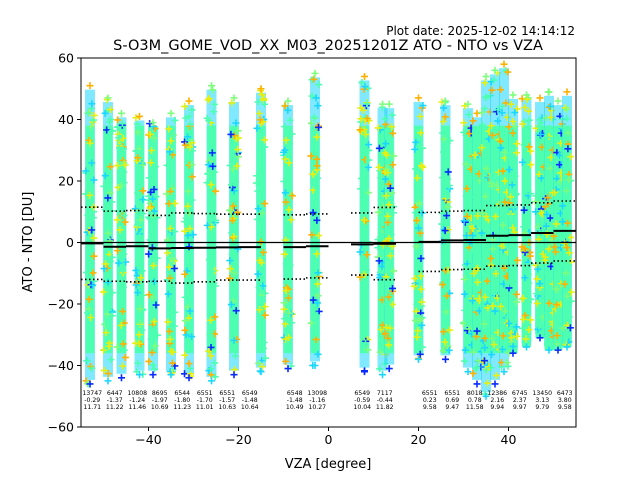 The height and width of the screenshot is (480, 640). Describe the element at coordinates (497, 393) in the screenshot. I see `stat-count: 12386` at that location.